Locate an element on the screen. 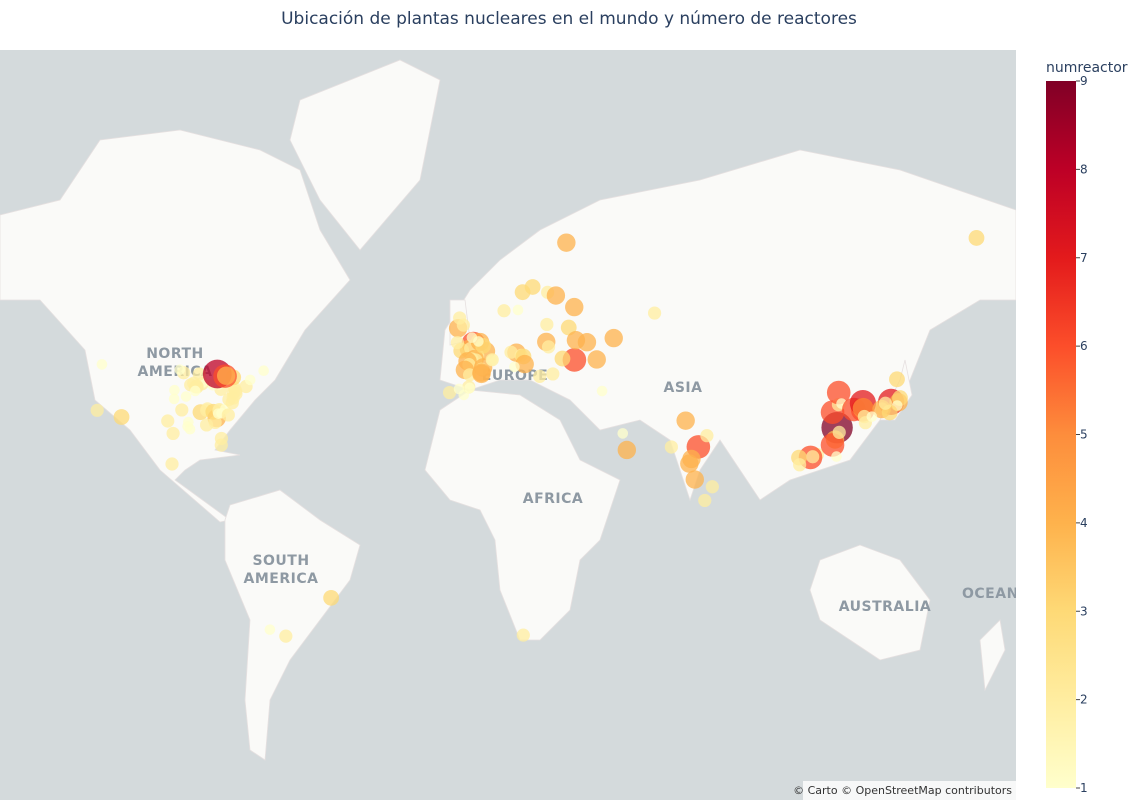  colorbar-tick-label: 4 is located at coordinates (1084, 523).